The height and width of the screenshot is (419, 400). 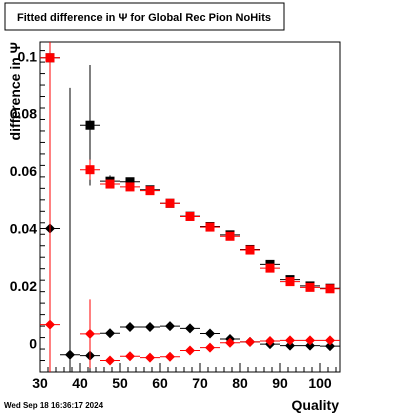 What do you see at coordinates (240, 383) in the screenshot?
I see `x-tick-label: 80` at bounding box center [240, 383].